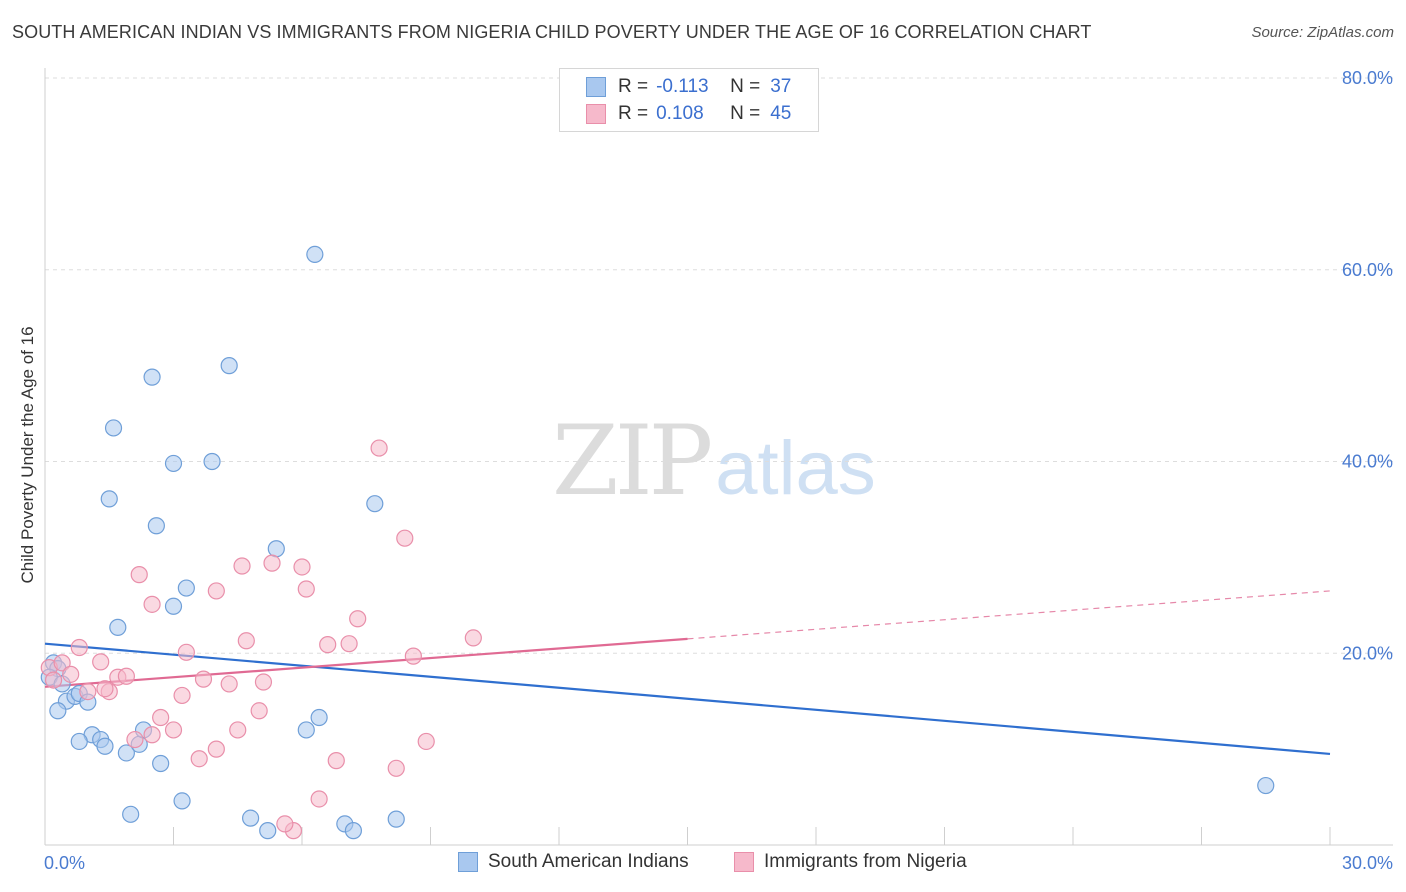 The width and height of the screenshot is (1406, 892). I want to click on legend-row-pink: R = 0.108 N = 45, so click(688, 114).